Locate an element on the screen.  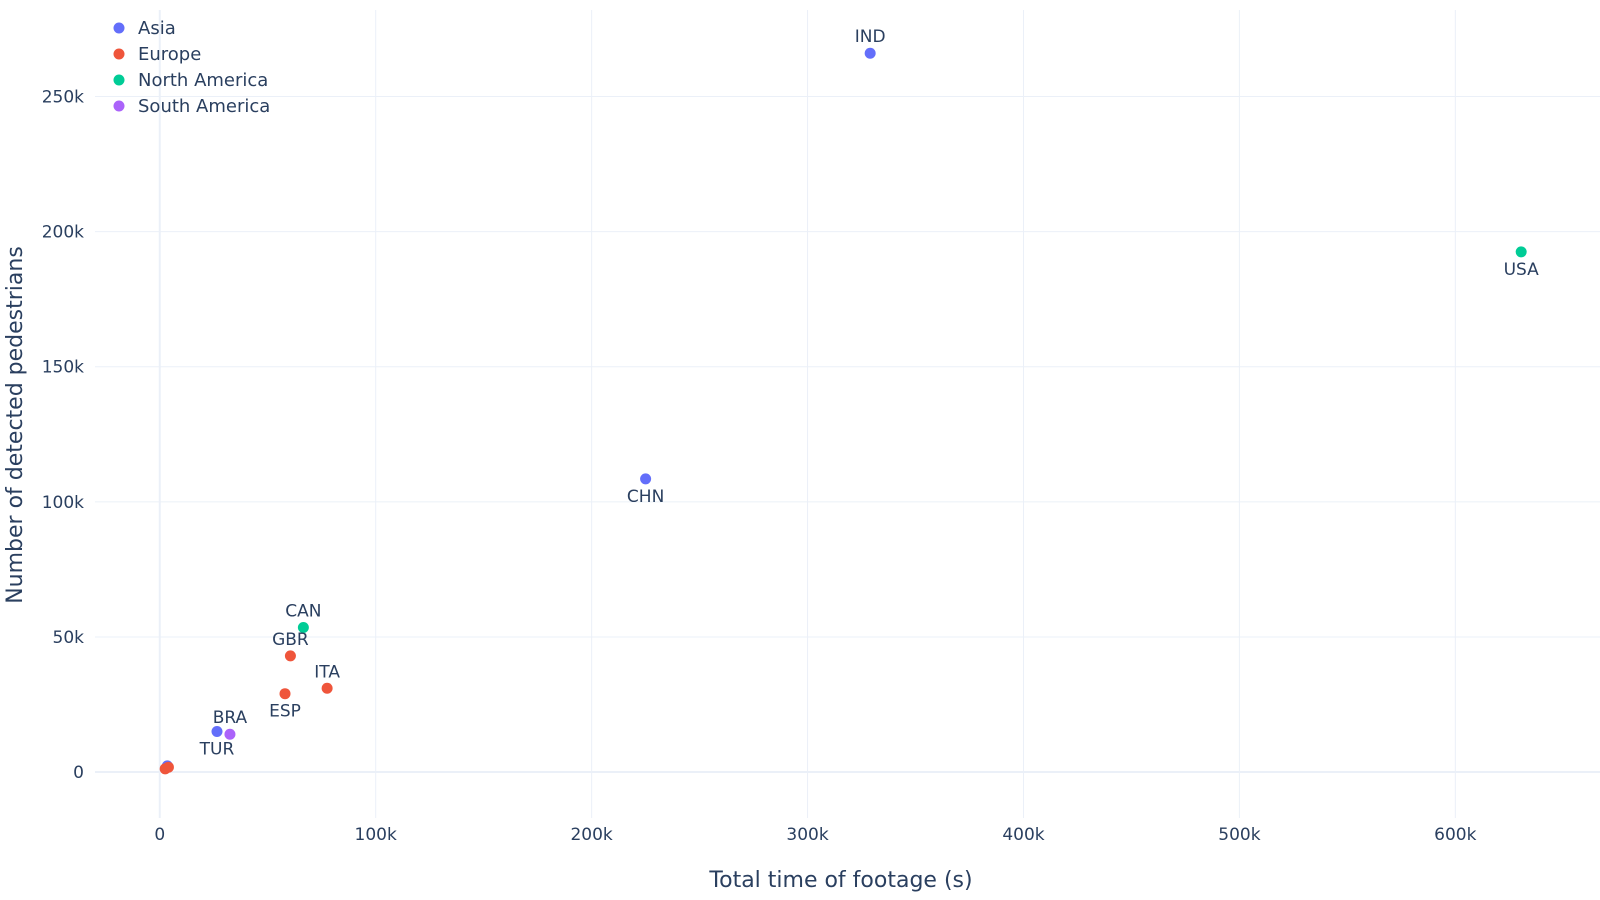
x-axis-title: Total time of footage (s) is located at coordinates (840, 880).